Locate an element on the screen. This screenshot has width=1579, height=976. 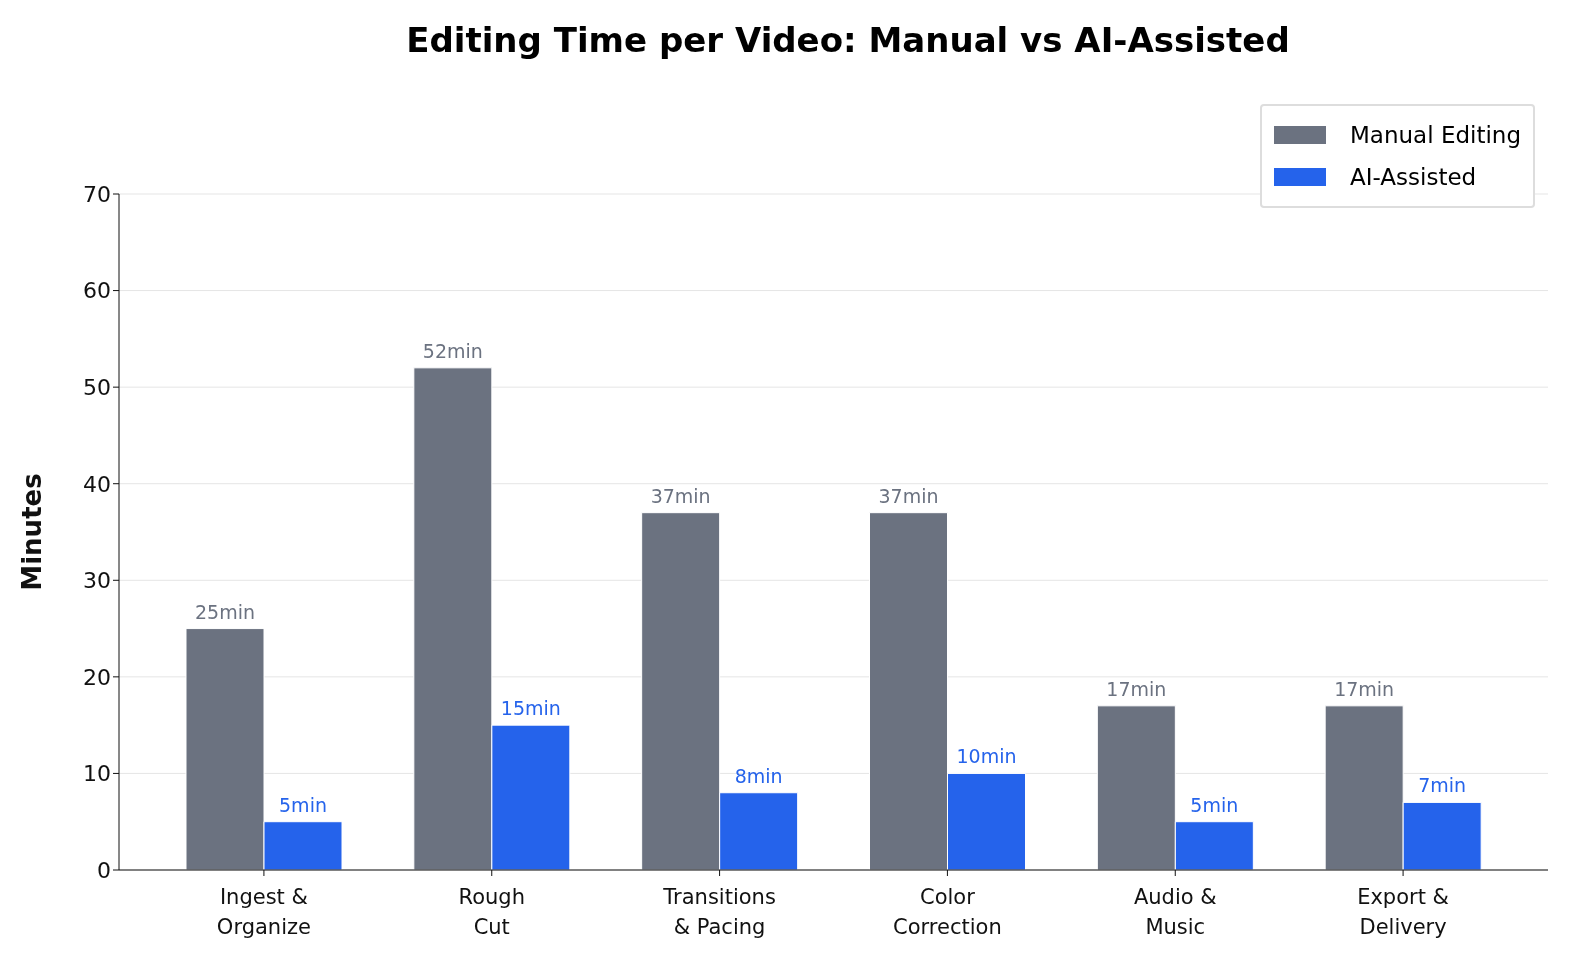
x-tick-label: Audio & Music is located at coordinates (1175, 912).